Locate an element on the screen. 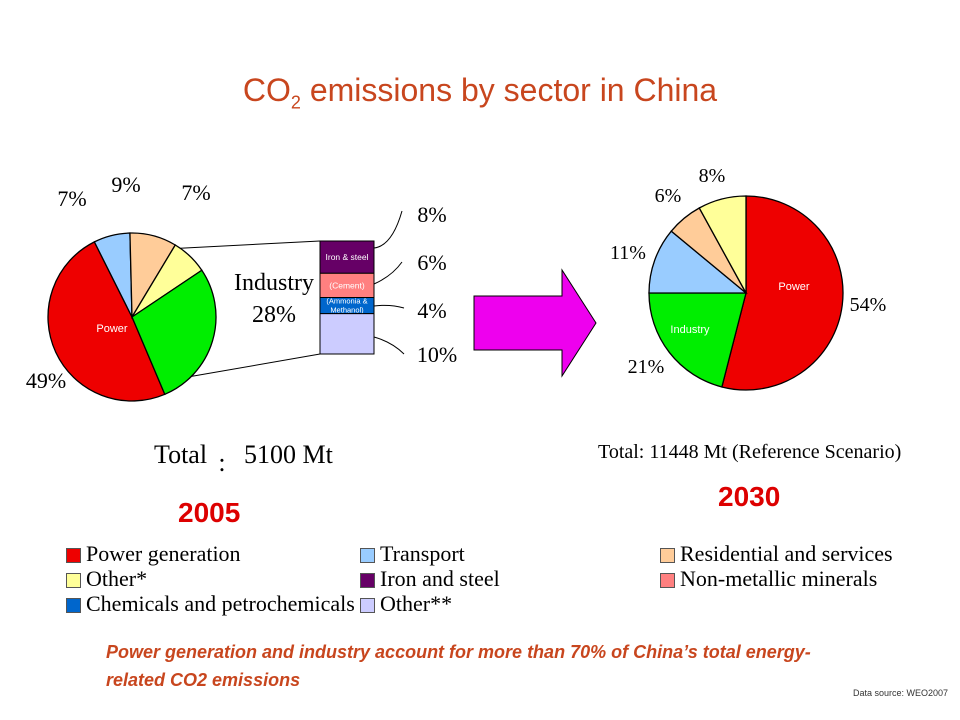 The height and width of the screenshot is (720, 960). breakdown-inner-label-chemicals-and-petrochemicals-line2: Methanol) is located at coordinates (347, 310).